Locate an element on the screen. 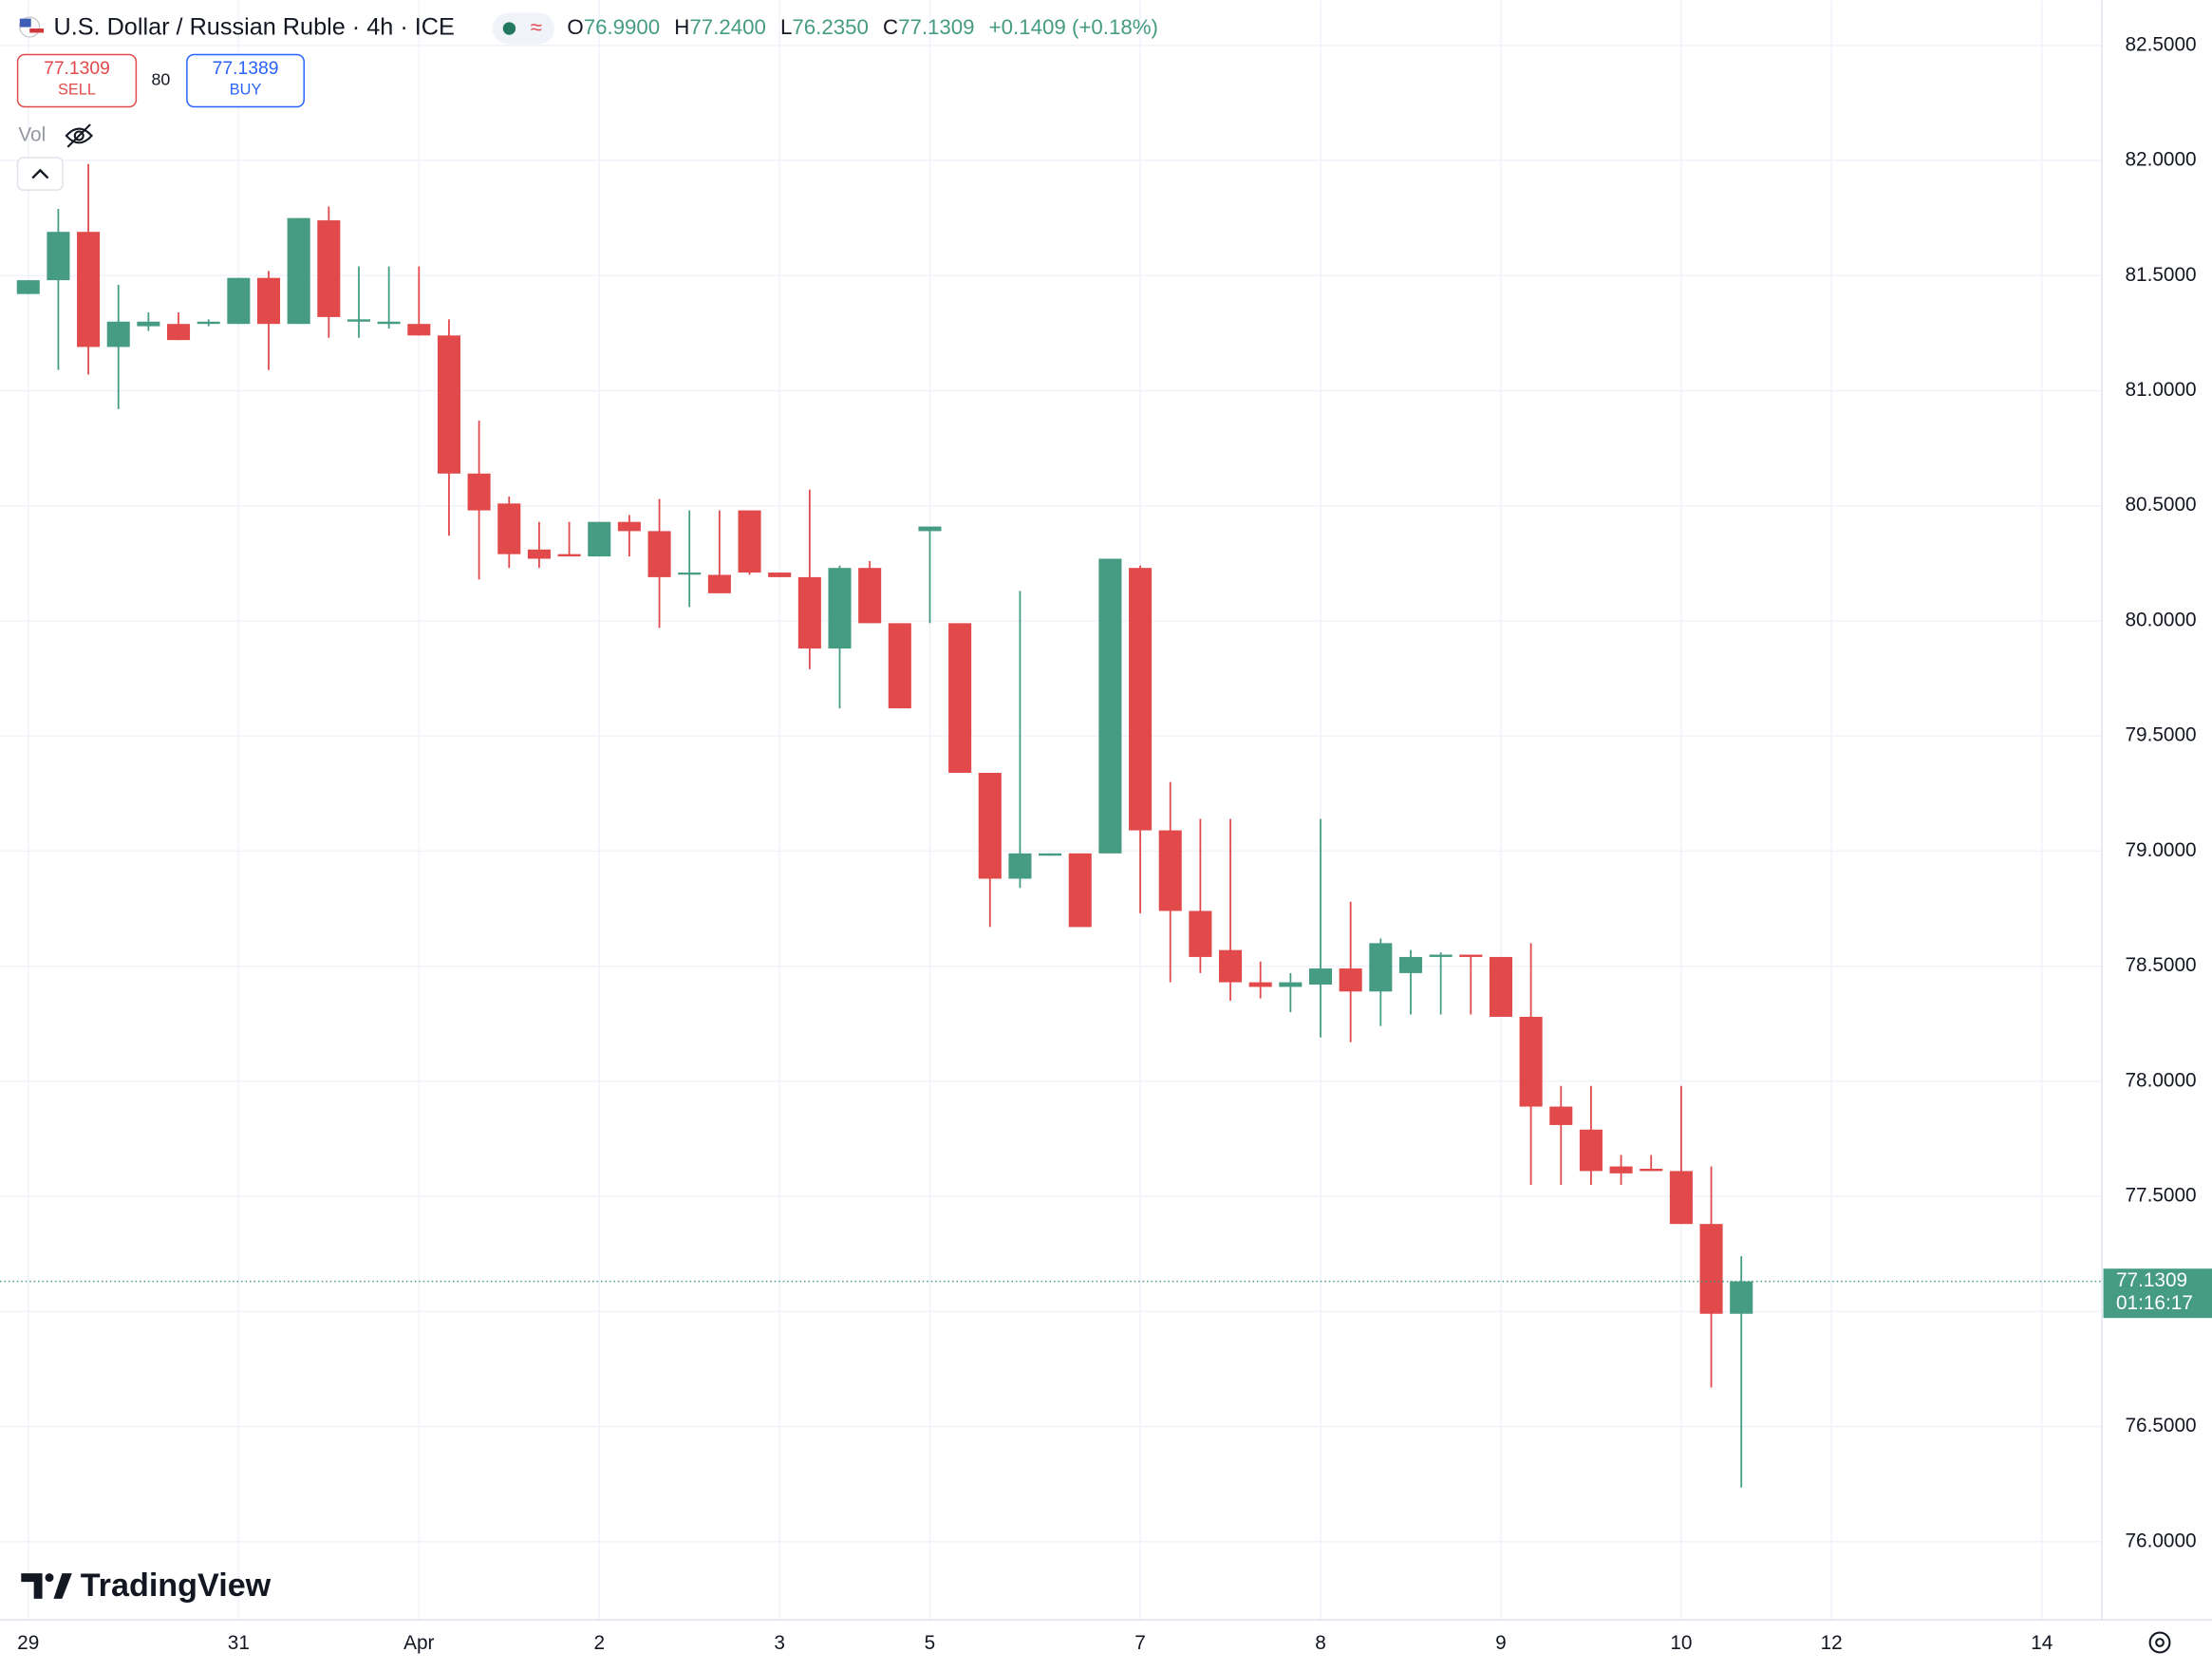 Image resolution: width=2212 pixels, height=1671 pixels. eye-pupil is located at coordinates (78, 135).